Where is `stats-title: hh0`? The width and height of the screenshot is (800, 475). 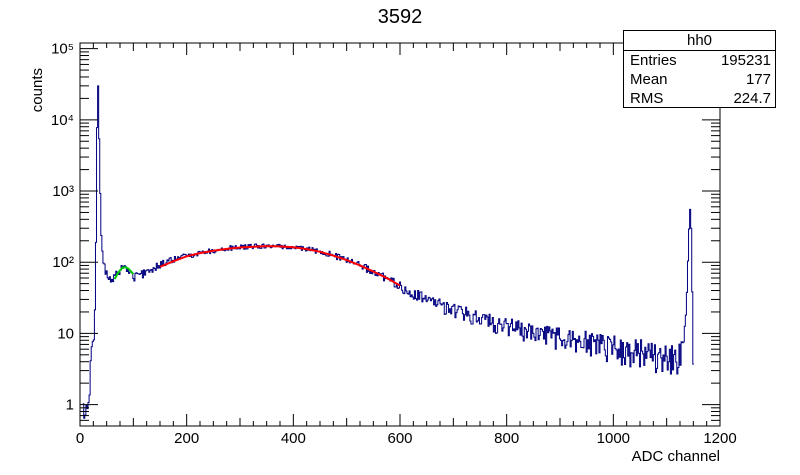 stats-title: hh0 is located at coordinates (699, 41).